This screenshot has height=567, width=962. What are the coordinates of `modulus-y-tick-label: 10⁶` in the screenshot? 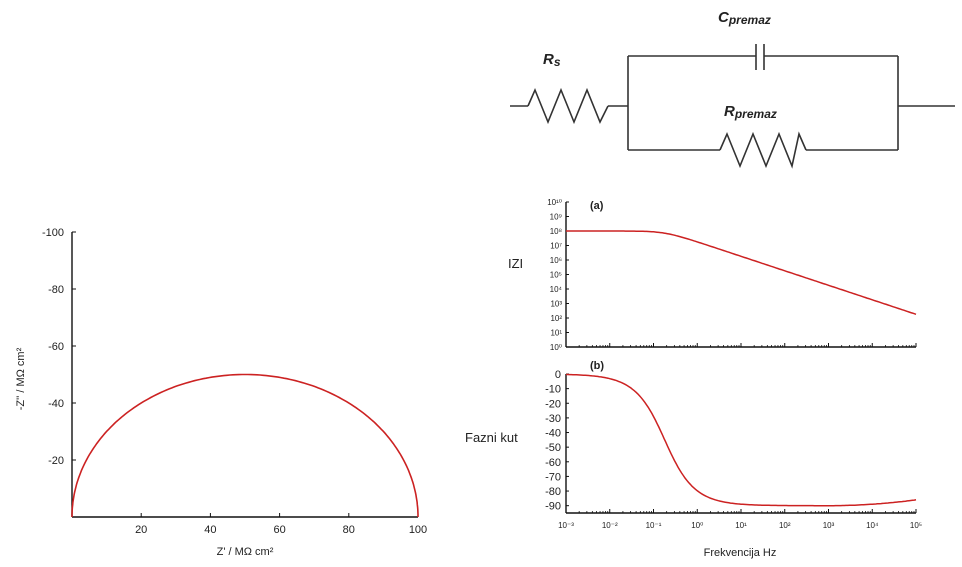 It's located at (556, 260).